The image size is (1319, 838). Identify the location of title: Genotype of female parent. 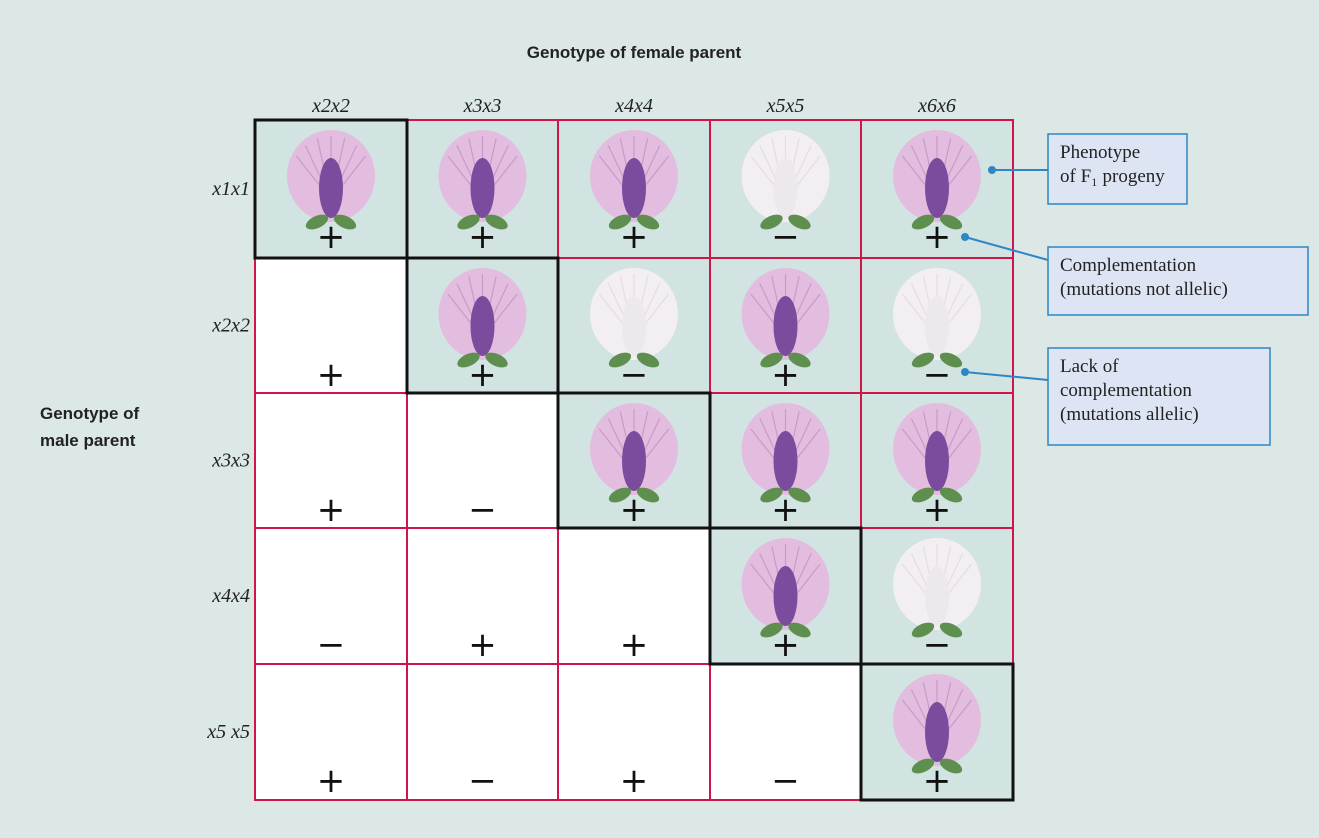
(634, 52).